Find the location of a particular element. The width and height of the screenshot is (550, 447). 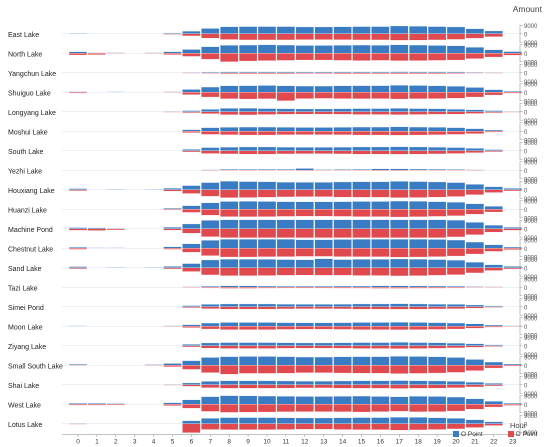

row-label: Sand Lake is located at coordinates (25, 269).